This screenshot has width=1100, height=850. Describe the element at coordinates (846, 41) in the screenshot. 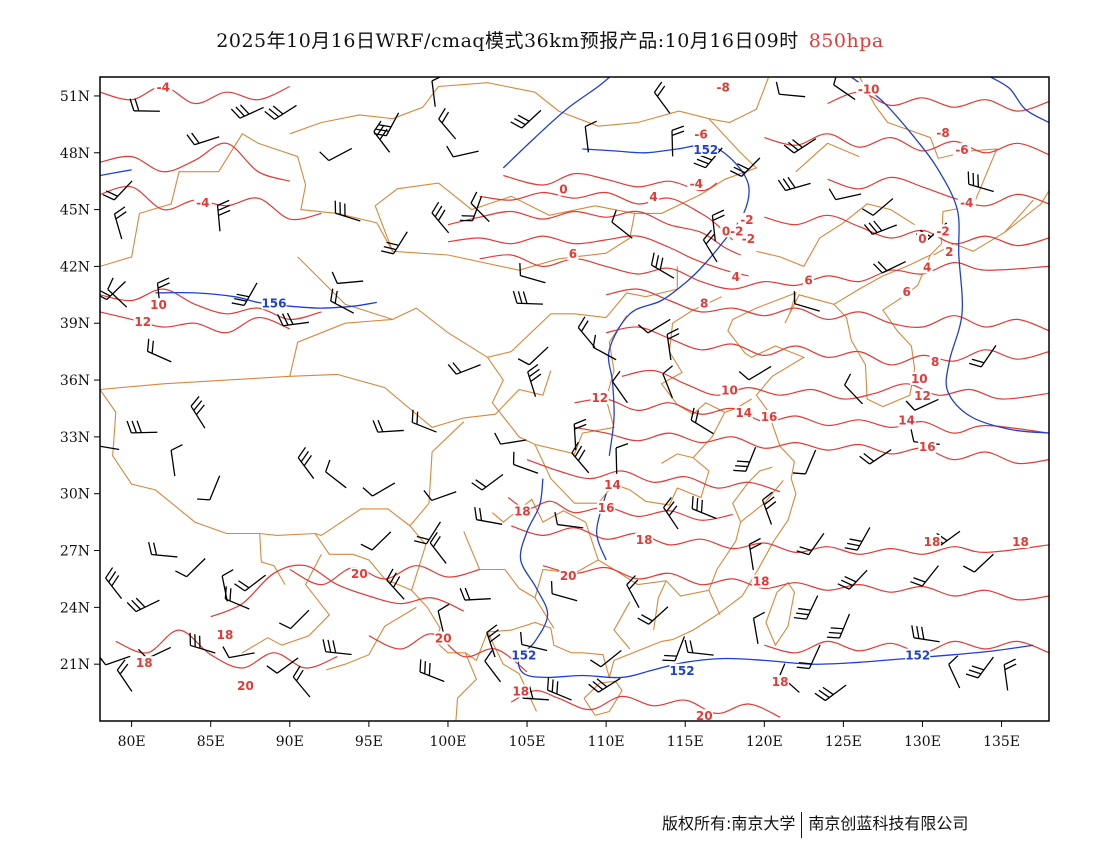

I see `pressure-level-label: 850hpa` at that location.